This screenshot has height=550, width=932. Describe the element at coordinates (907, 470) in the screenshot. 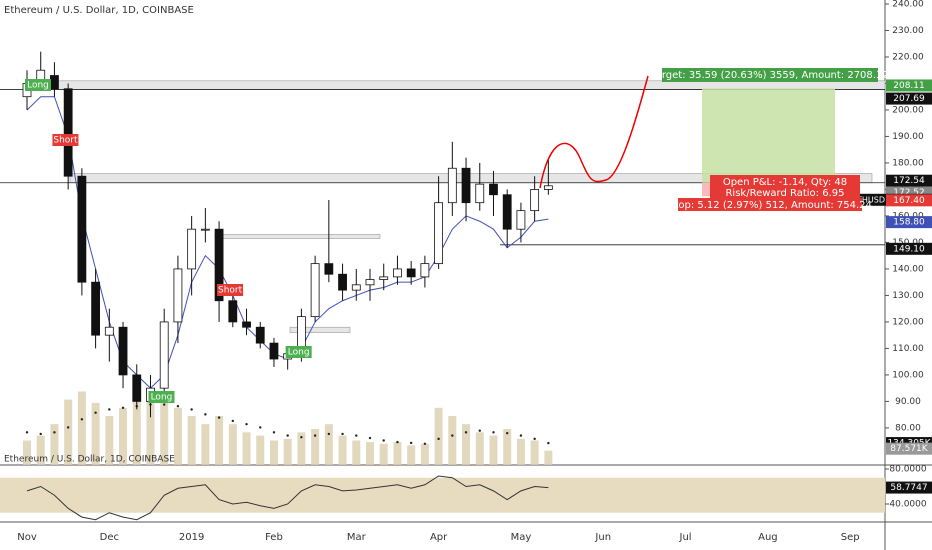

I see `rsi-tick-label: 80.0000` at that location.